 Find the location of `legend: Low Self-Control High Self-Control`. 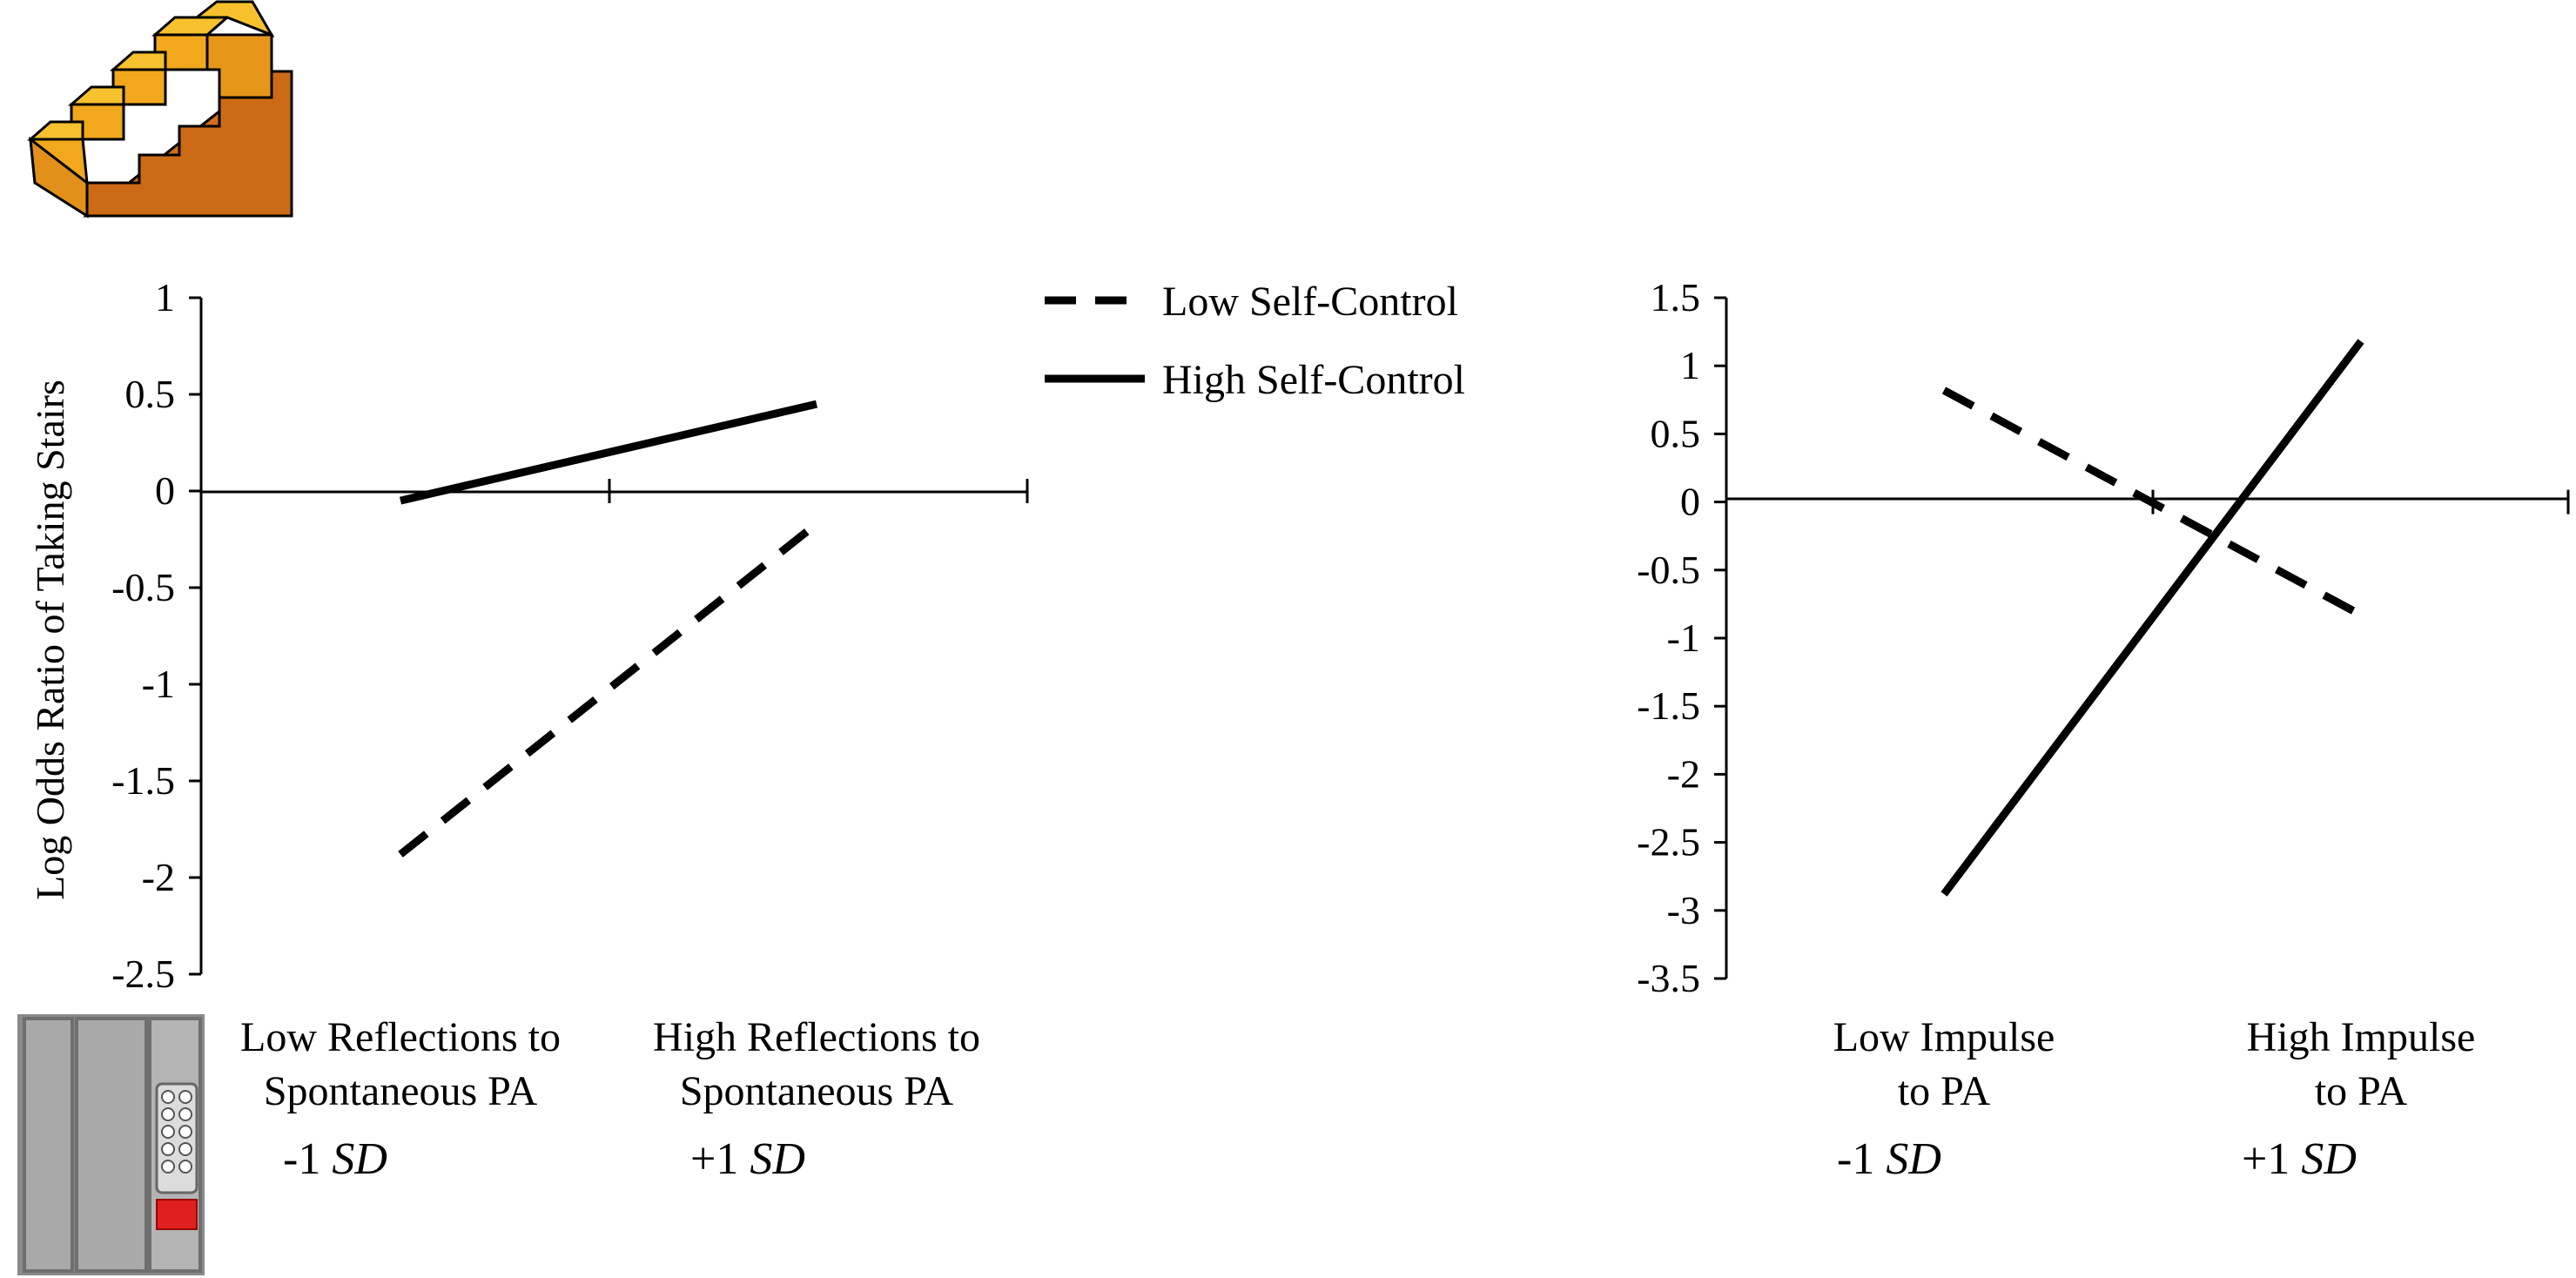

legend: Low Self-Control High Self-Control is located at coordinates (1255, 341).